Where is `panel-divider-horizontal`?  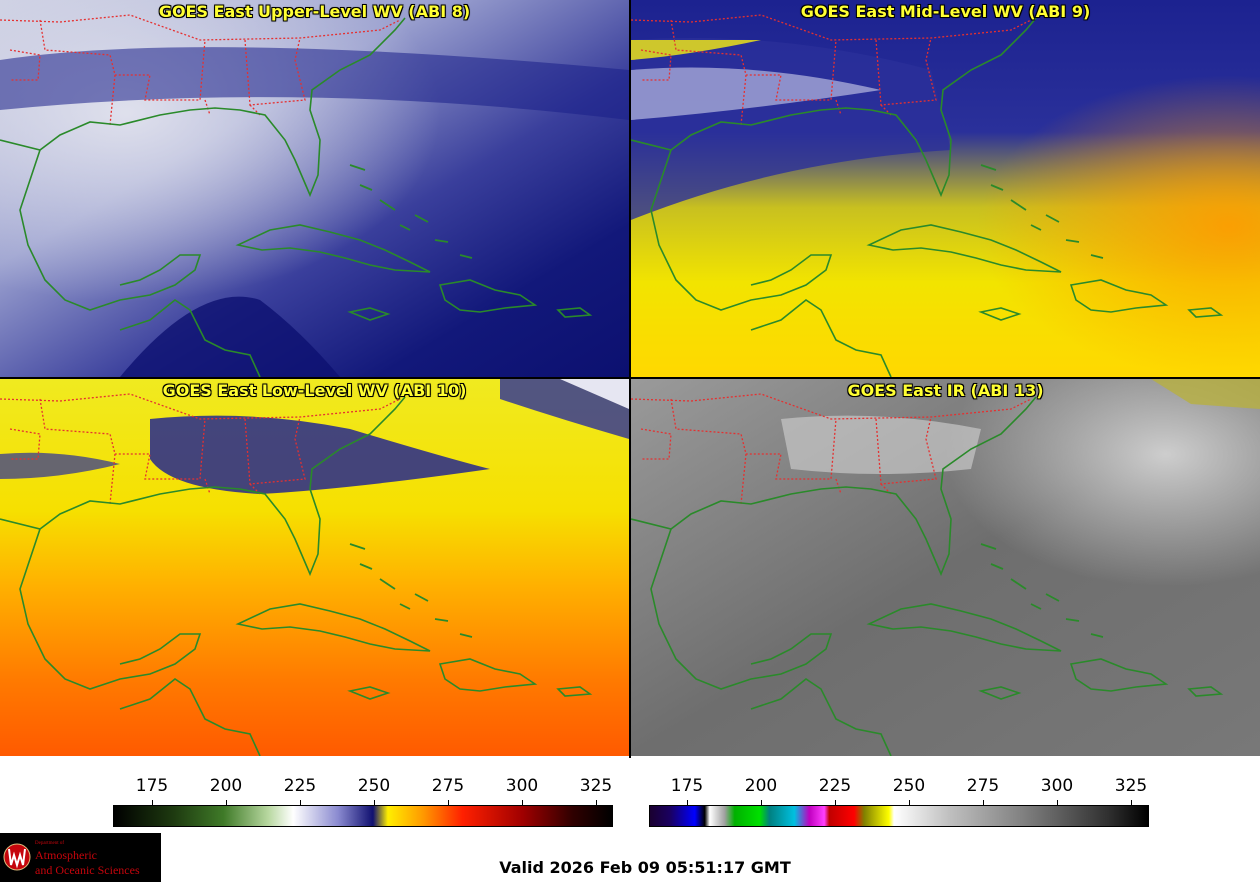 panel-divider-horizontal is located at coordinates (630, 378).